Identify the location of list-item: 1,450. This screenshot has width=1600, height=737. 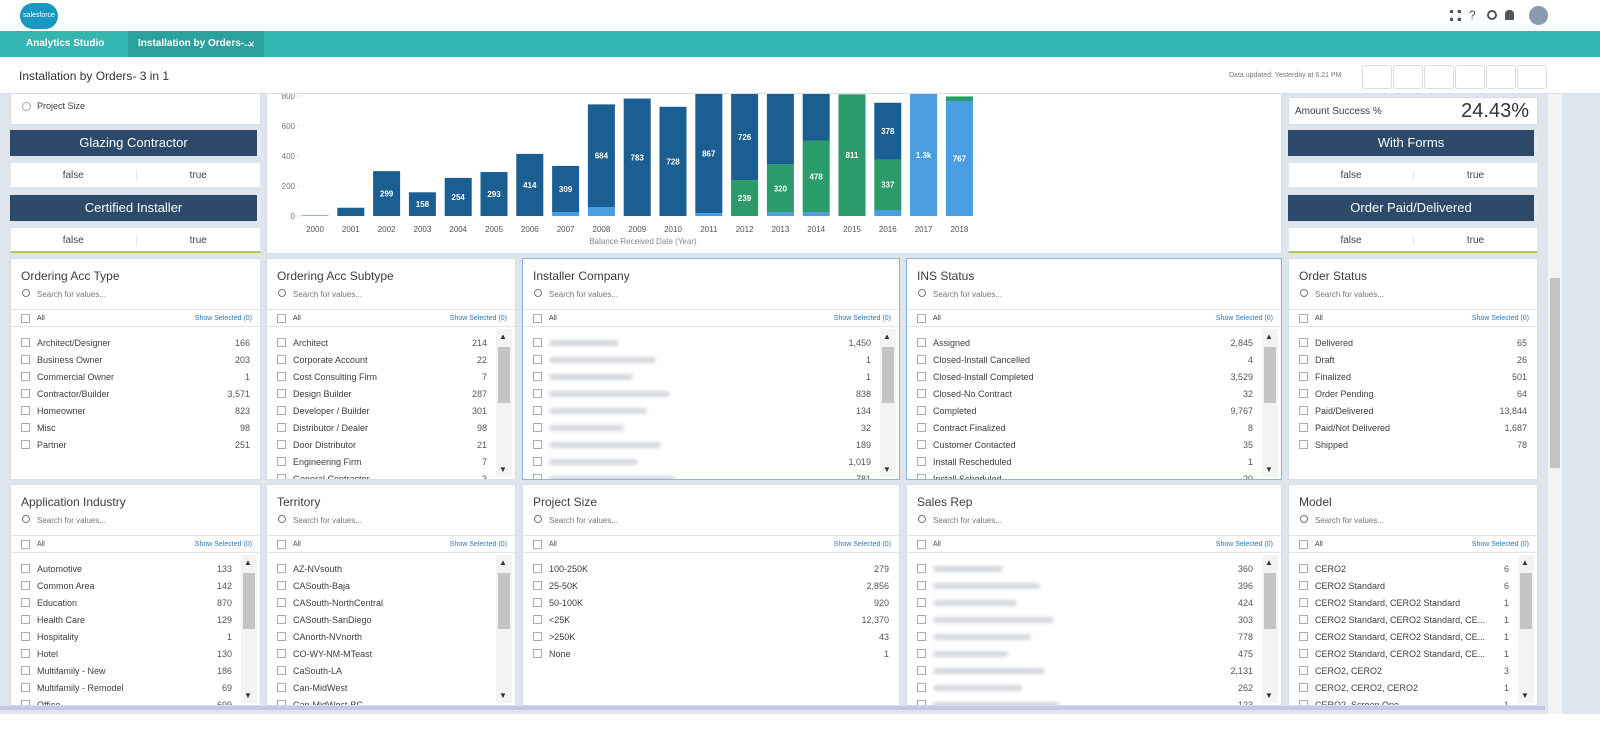
(711, 343).